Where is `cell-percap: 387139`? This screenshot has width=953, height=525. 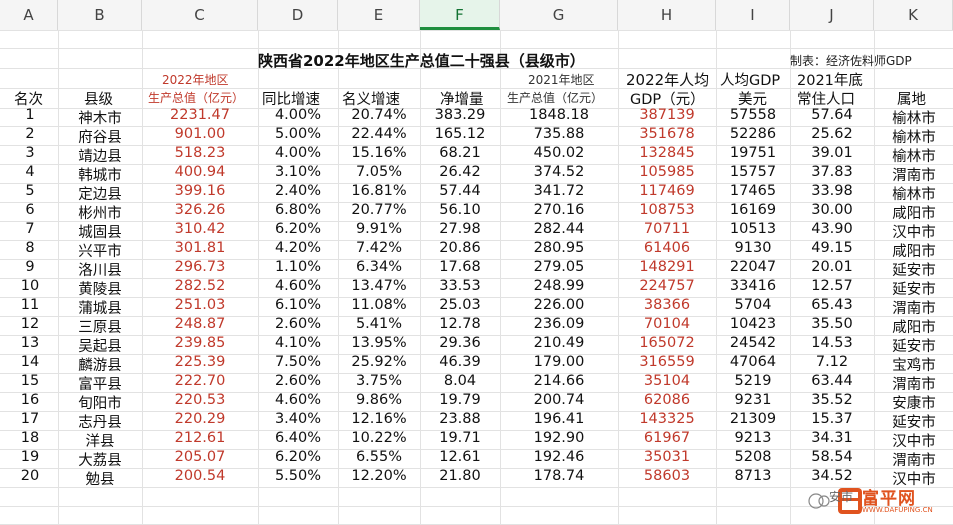 cell-percap: 387139 is located at coordinates (667, 115).